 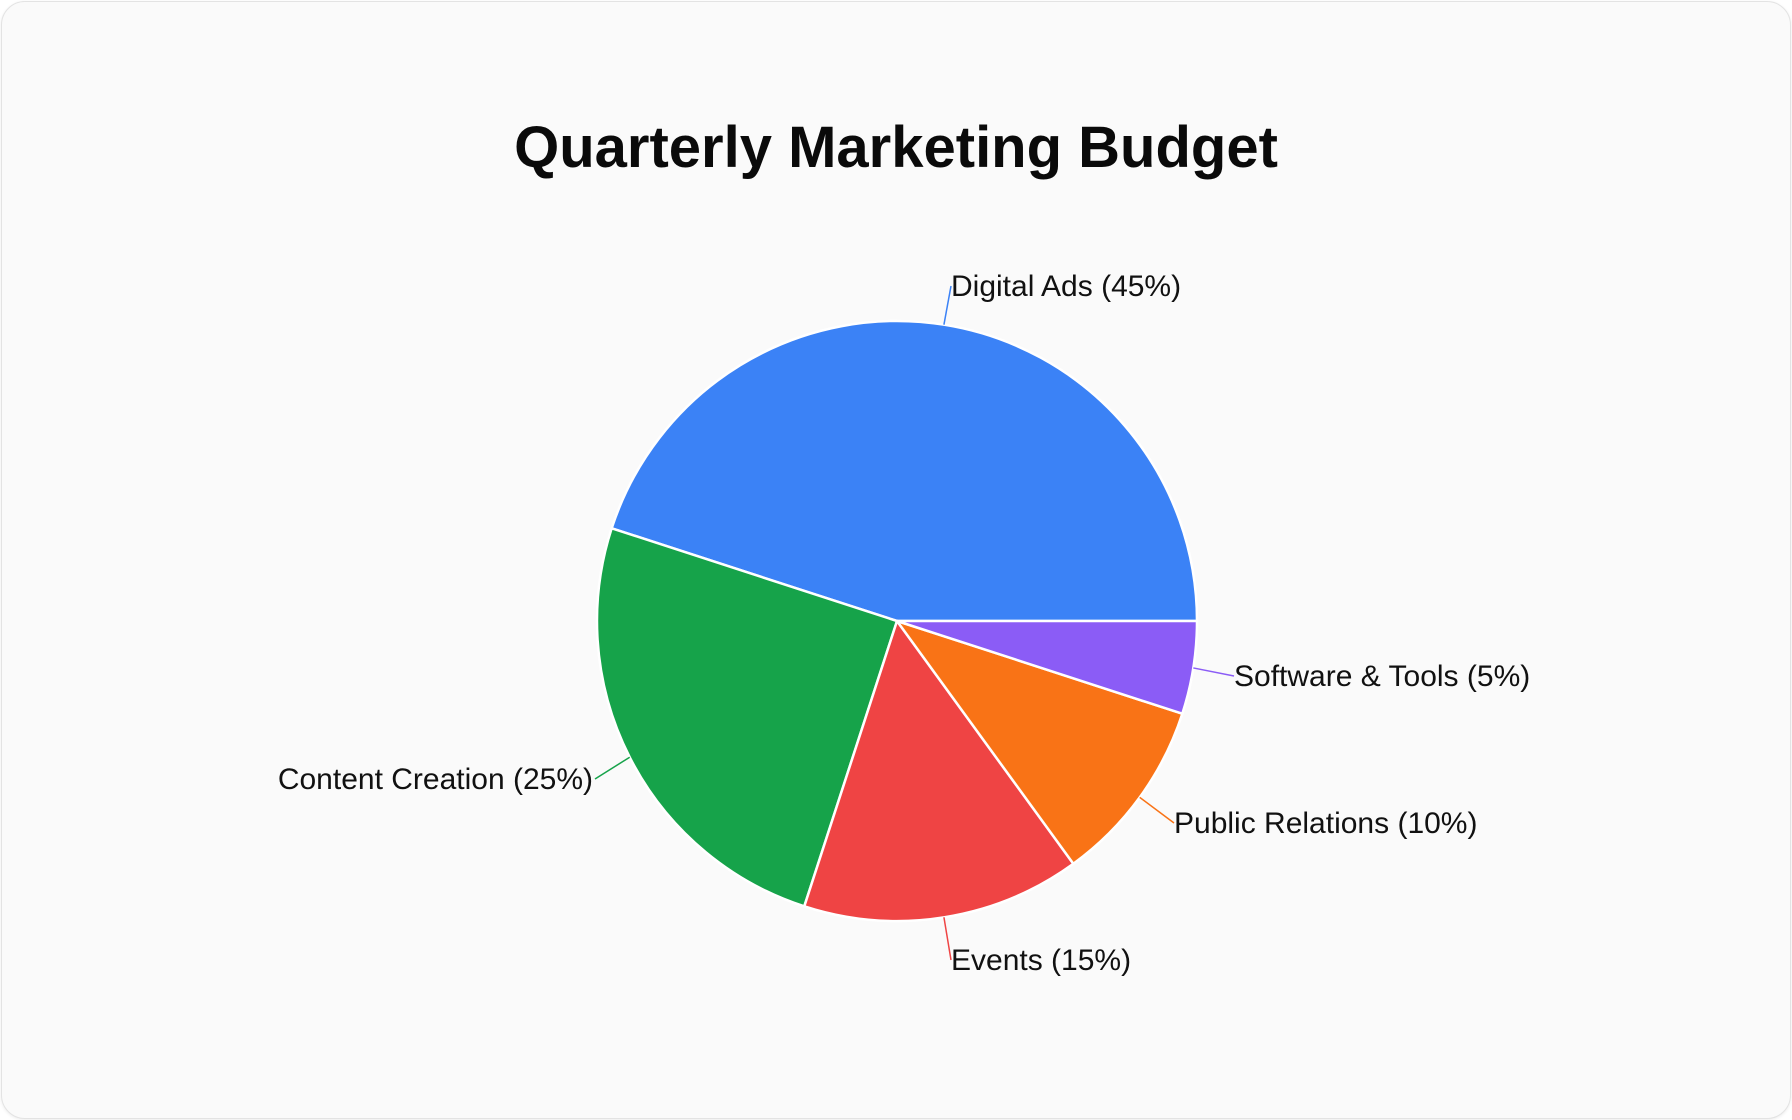 What do you see at coordinates (1325, 823) in the screenshot?
I see `slice-label: Public Relations (10%)` at bounding box center [1325, 823].